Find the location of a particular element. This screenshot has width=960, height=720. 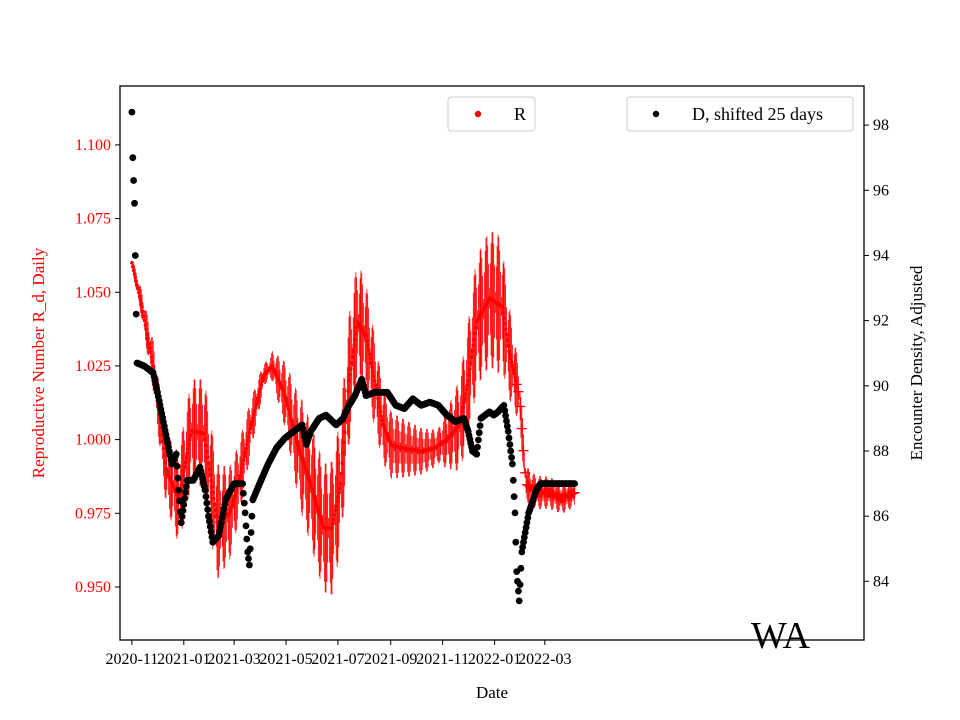

legend-r-frame is located at coordinates (491, 114).